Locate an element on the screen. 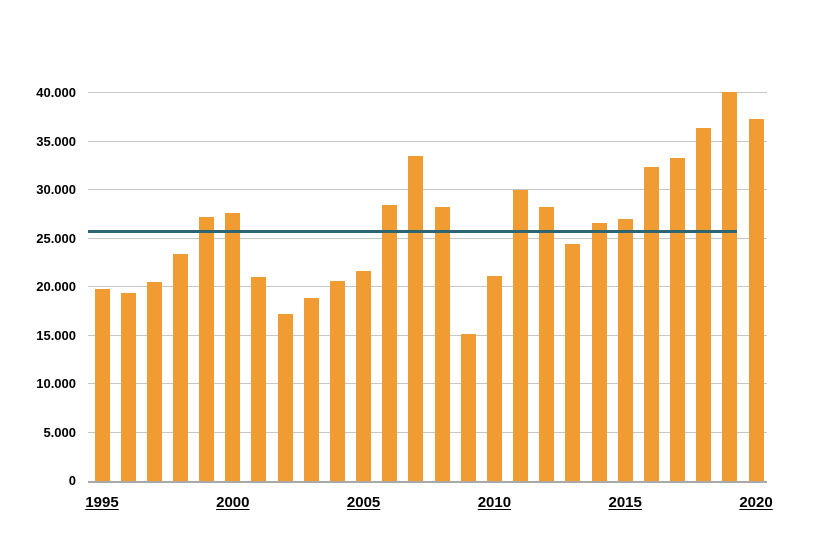 Image resolution: width=840 pixels, height=559 pixels. y-tick-label-5.000: 5.000 is located at coordinates (59, 432).